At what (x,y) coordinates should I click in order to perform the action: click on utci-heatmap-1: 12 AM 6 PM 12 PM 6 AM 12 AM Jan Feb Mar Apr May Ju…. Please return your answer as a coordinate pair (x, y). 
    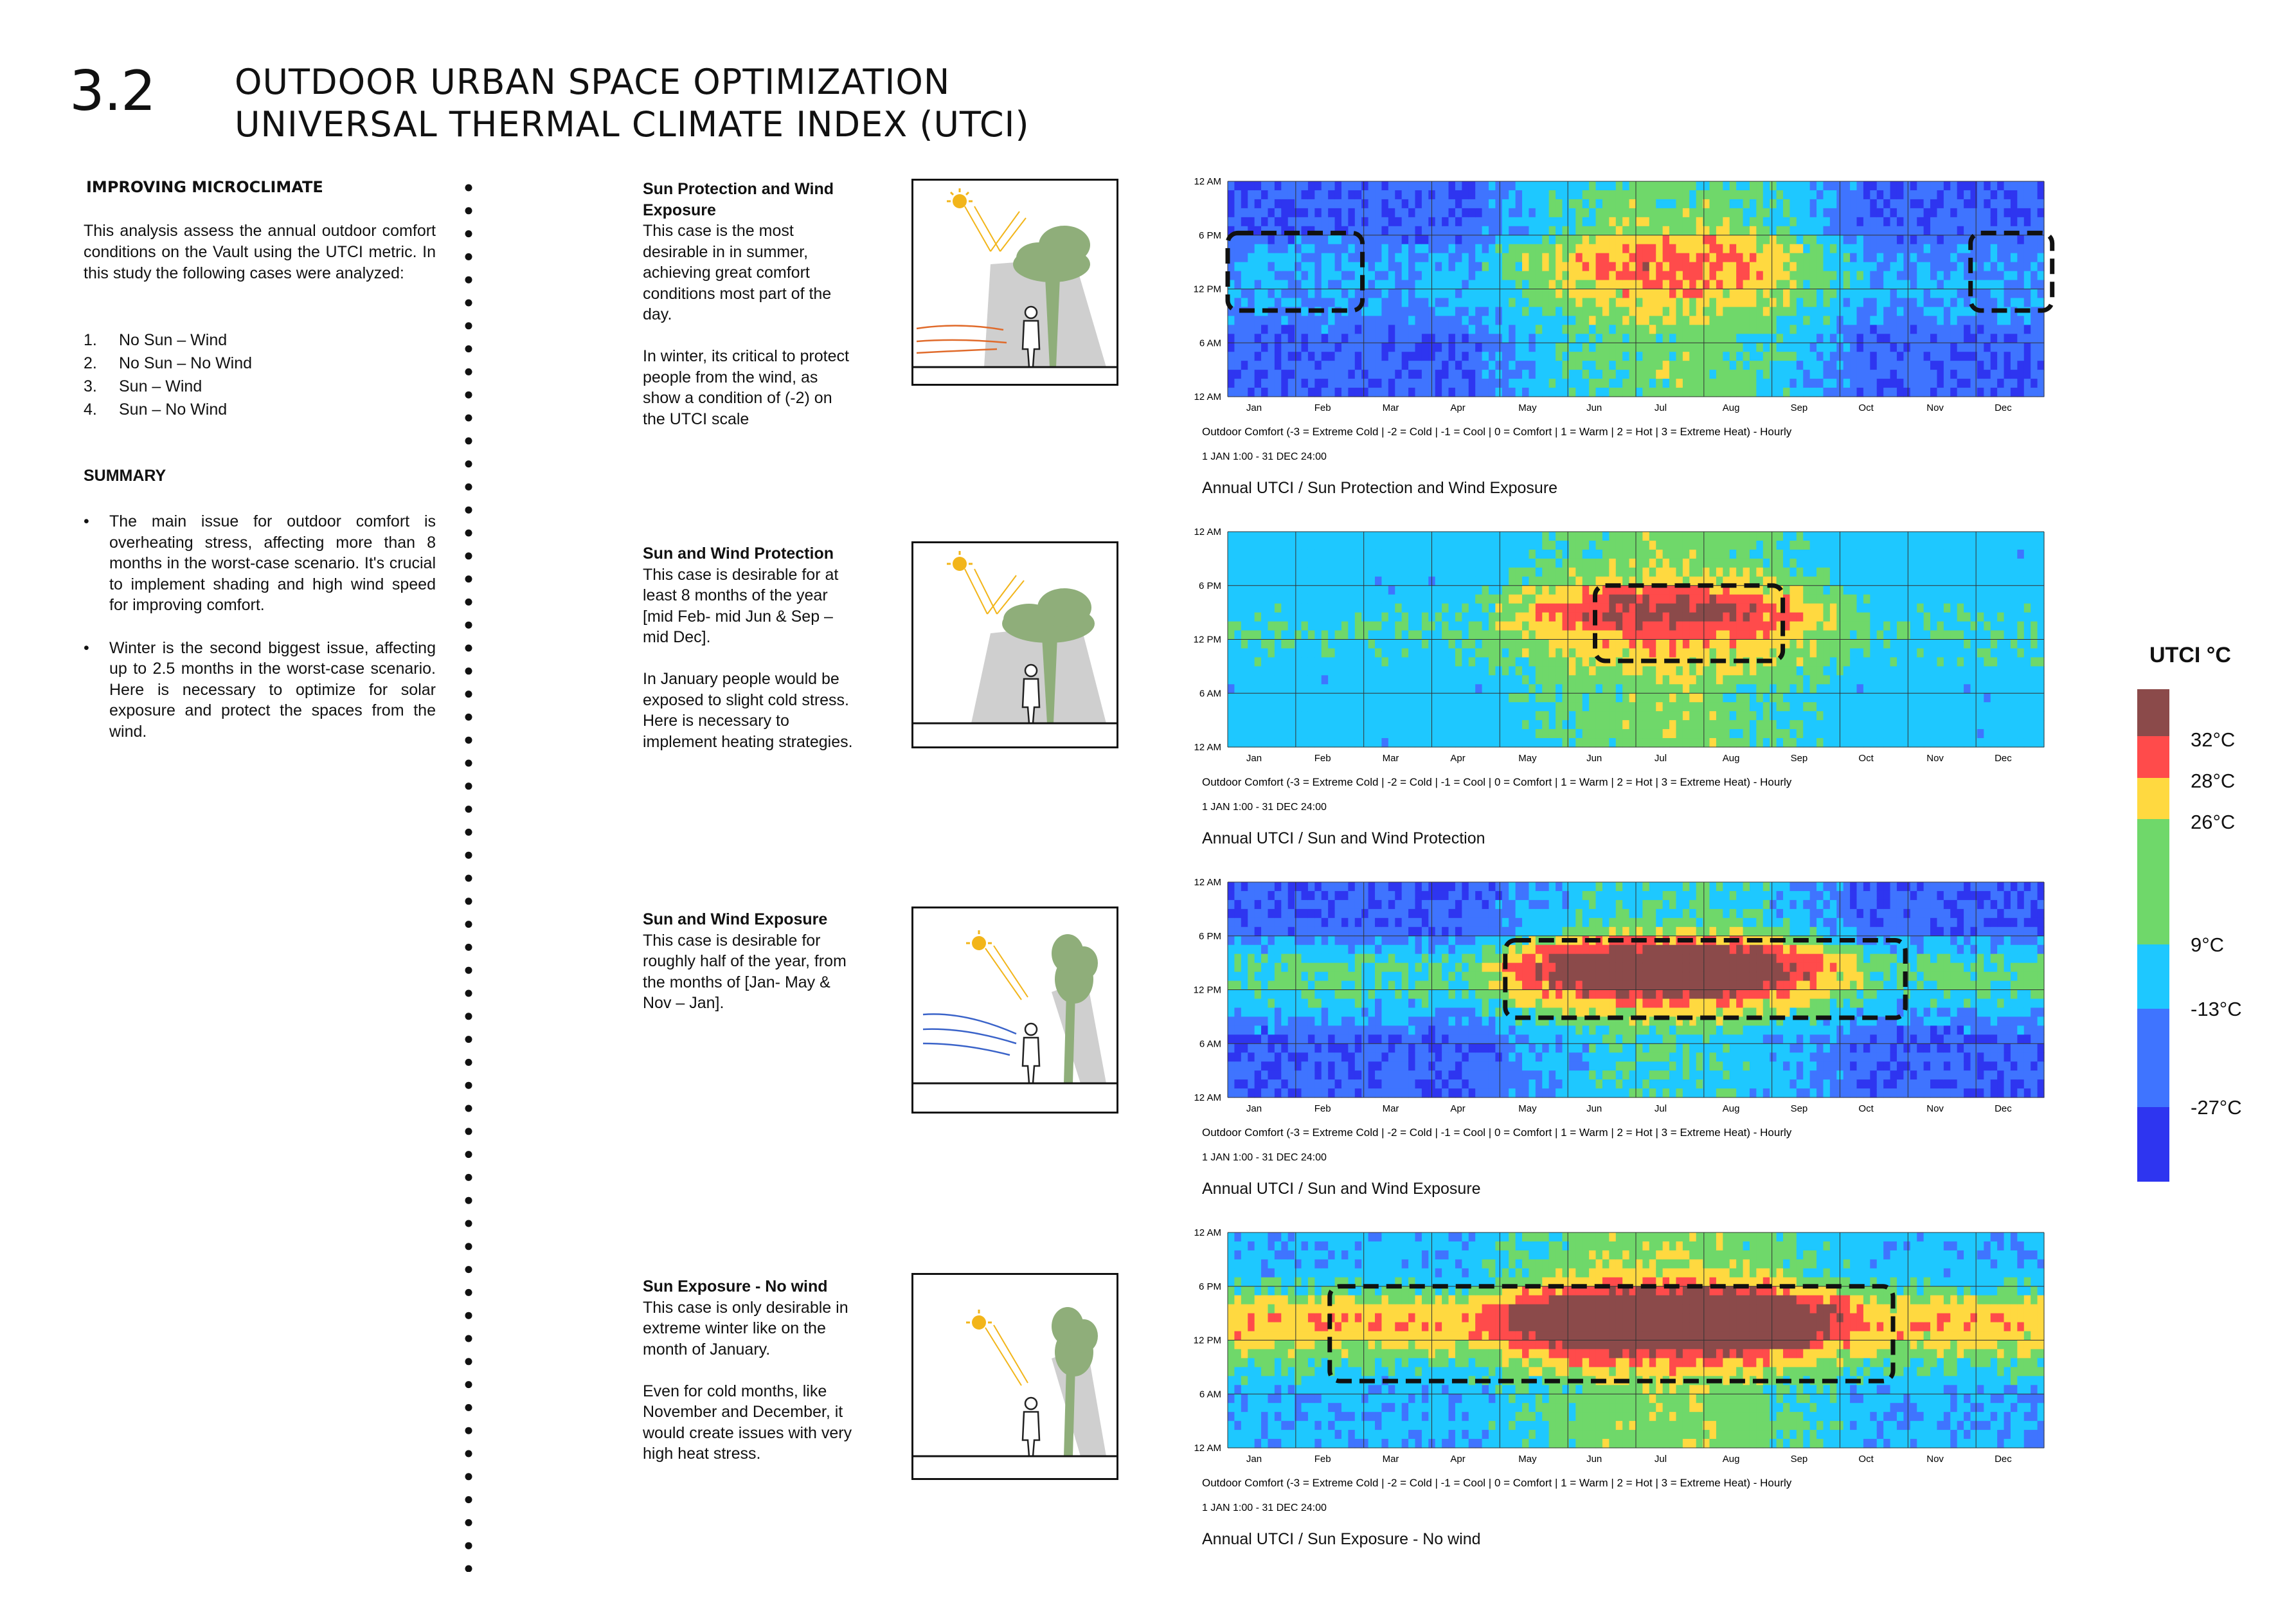
    Looking at the image, I should click on (1639, 321).